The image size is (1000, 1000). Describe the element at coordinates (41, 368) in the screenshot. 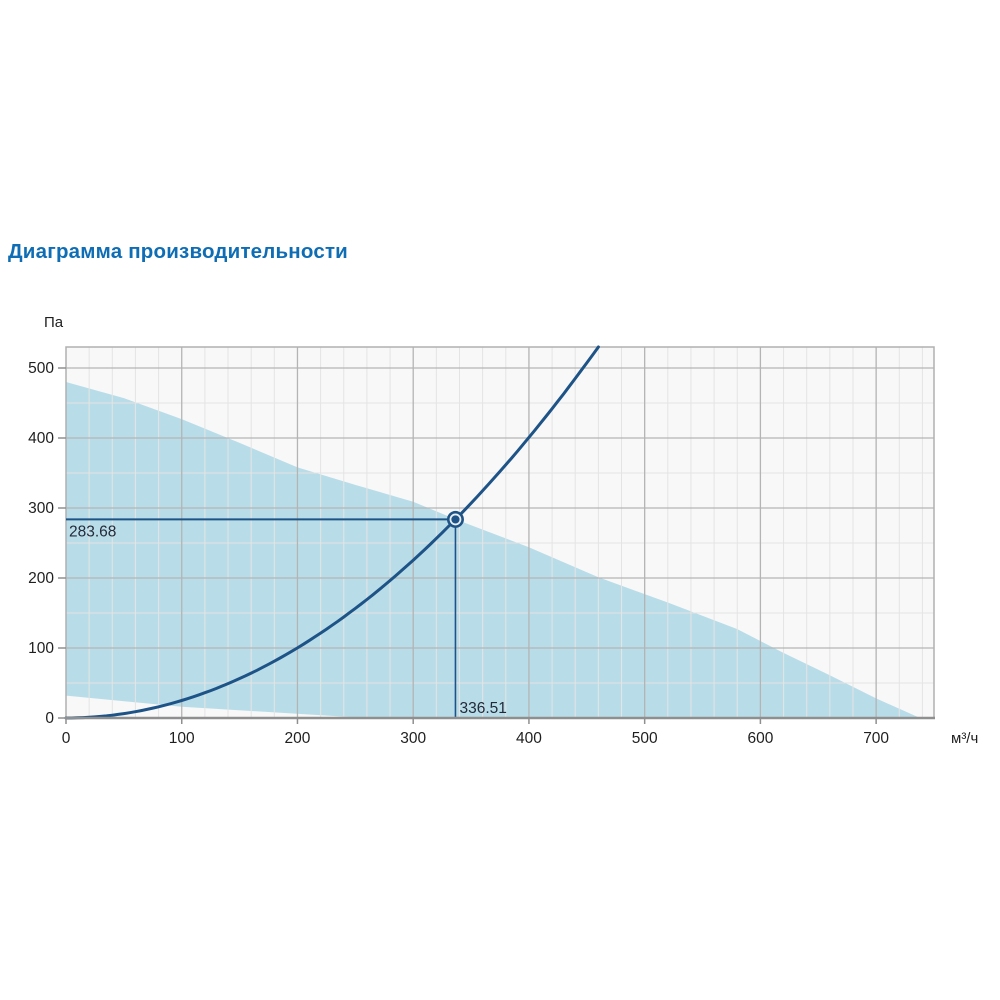

I see `y-tick-label: 500` at that location.